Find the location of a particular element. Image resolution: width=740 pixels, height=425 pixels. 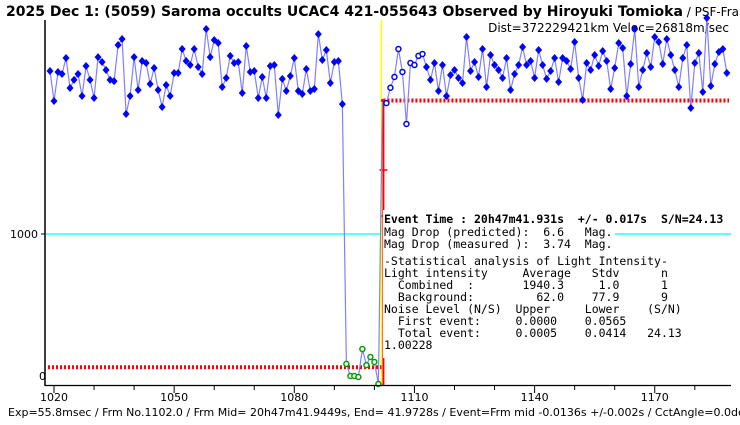

stats-combined-row: Combined : 1940.3 1.0 1 is located at coordinates (526, 285).